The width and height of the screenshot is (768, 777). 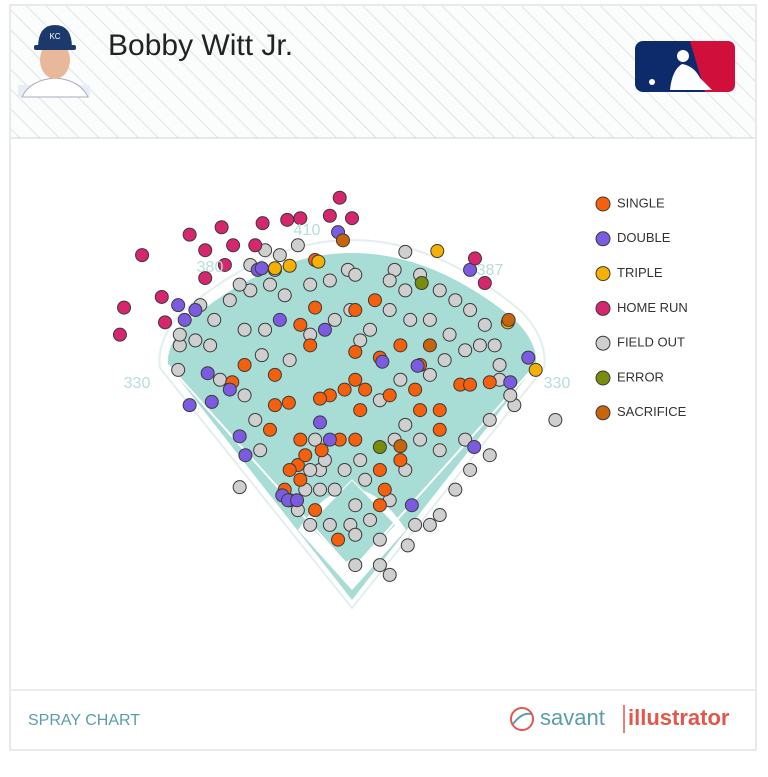 I want to click on brand-savant: savant, so click(x=572, y=717).